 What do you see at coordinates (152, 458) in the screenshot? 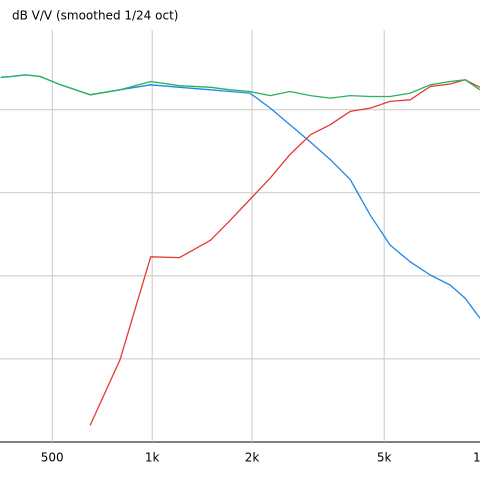
I see `x-tick-label: 1k` at bounding box center [152, 458].